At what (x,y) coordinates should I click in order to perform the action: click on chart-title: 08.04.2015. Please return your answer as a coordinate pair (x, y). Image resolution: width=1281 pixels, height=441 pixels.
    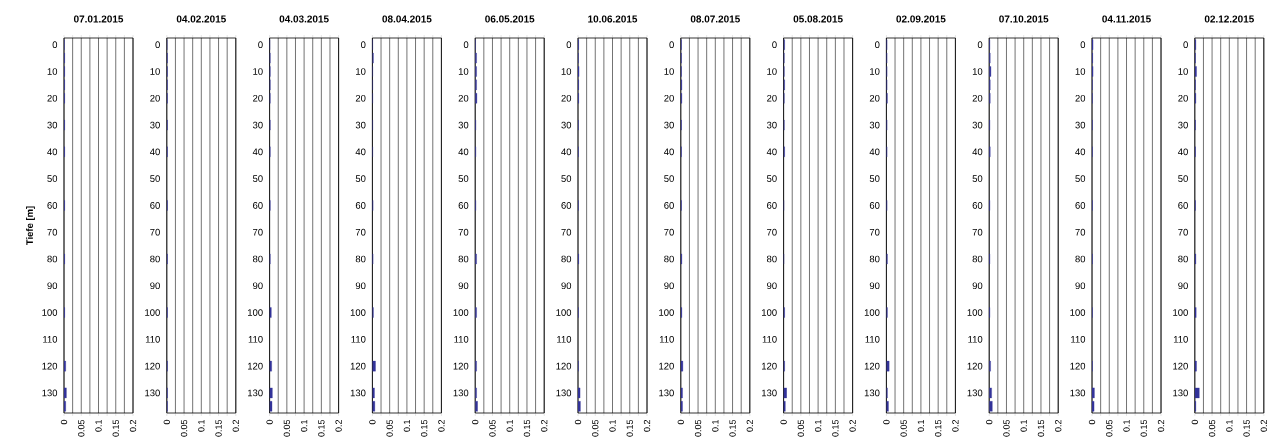
    Looking at the image, I should click on (407, 19).